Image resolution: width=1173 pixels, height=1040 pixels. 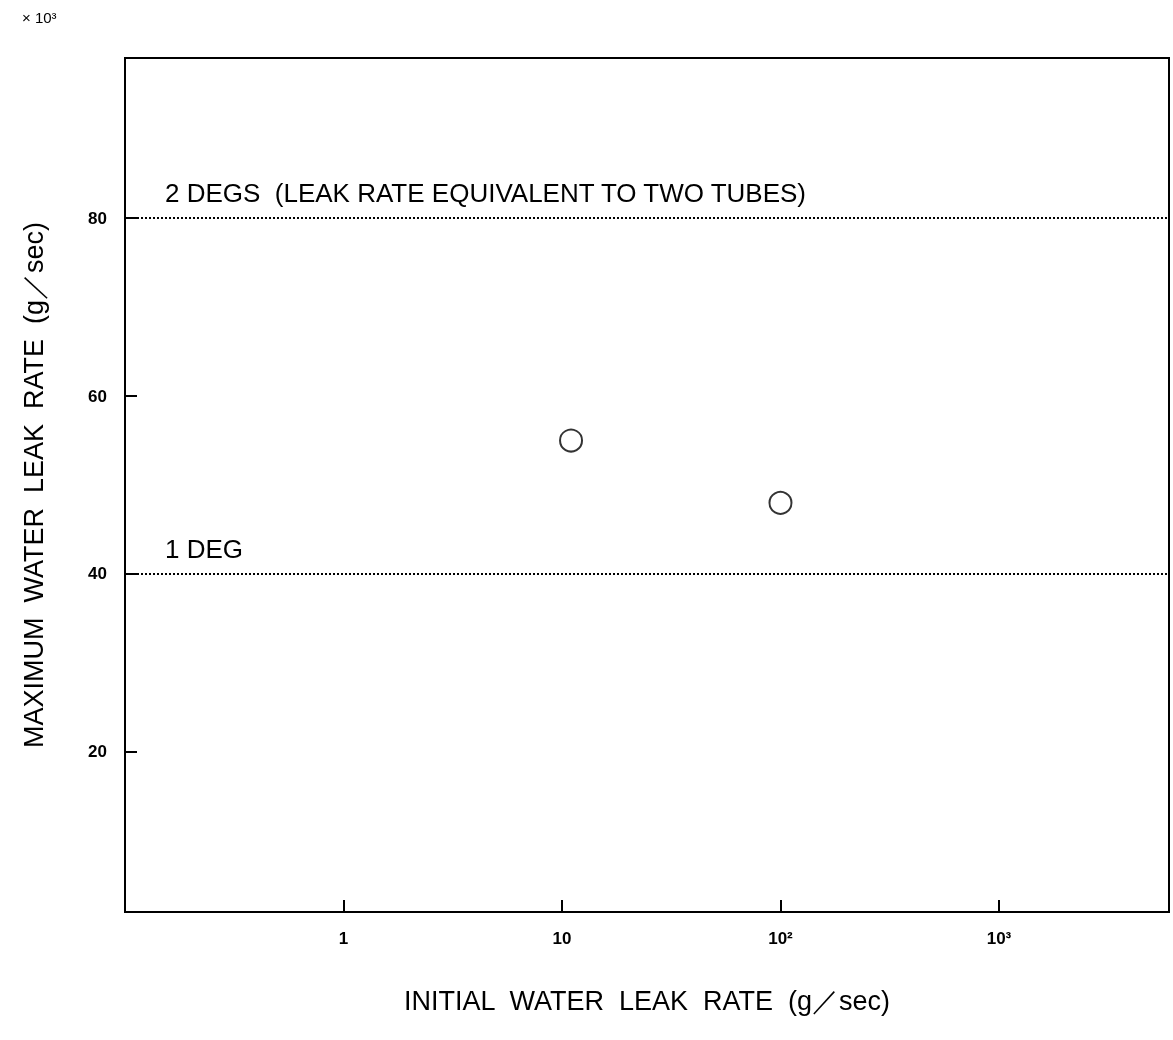 What do you see at coordinates (486, 193) in the screenshot?
I see `ref-line-label: 2 DEGS (LEAK RATE EQUIVALENT TO TWO TUBES)` at bounding box center [486, 193].